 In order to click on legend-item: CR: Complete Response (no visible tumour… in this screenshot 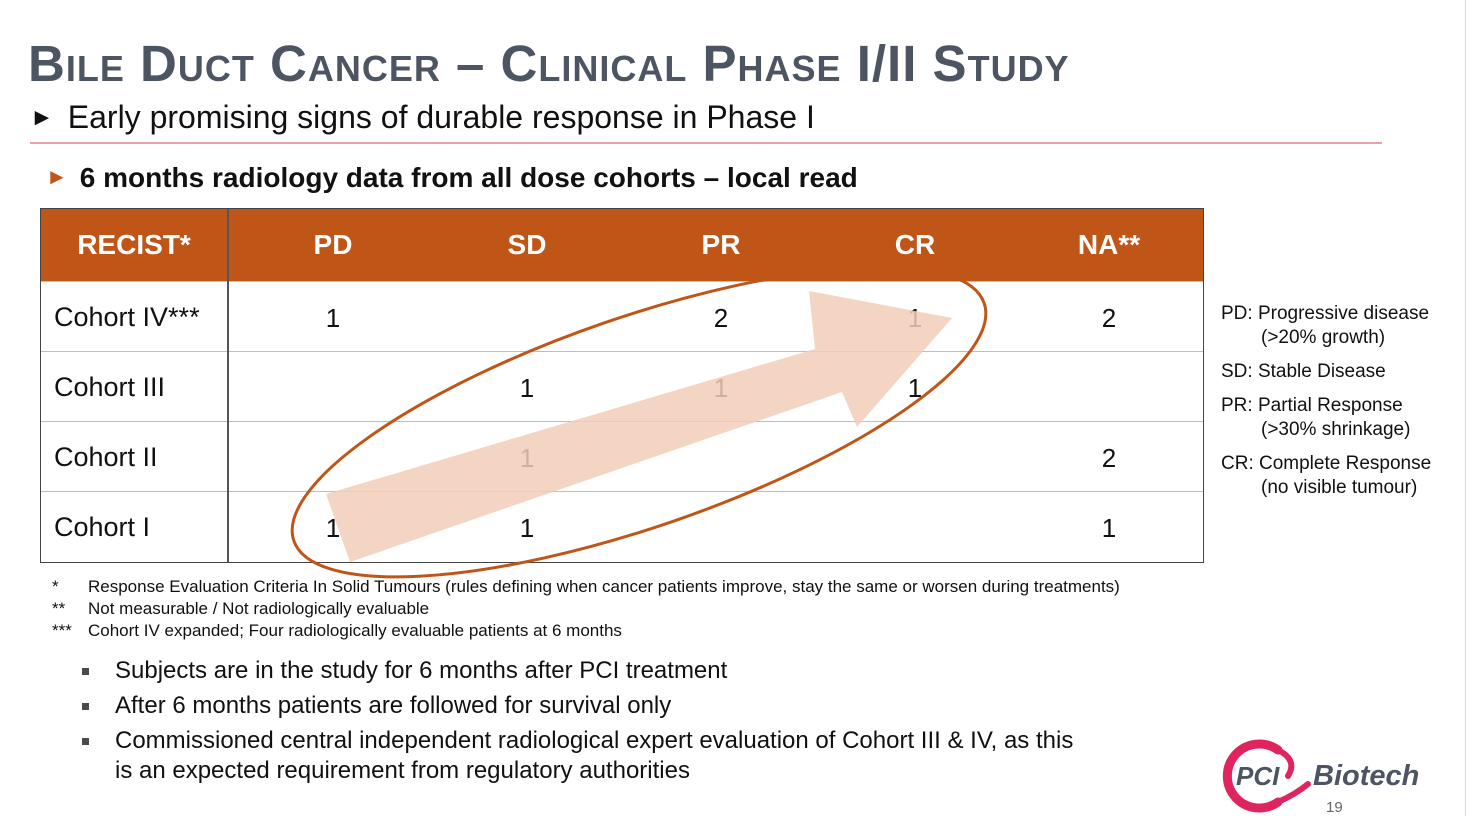, I will do `click(1326, 476)`.